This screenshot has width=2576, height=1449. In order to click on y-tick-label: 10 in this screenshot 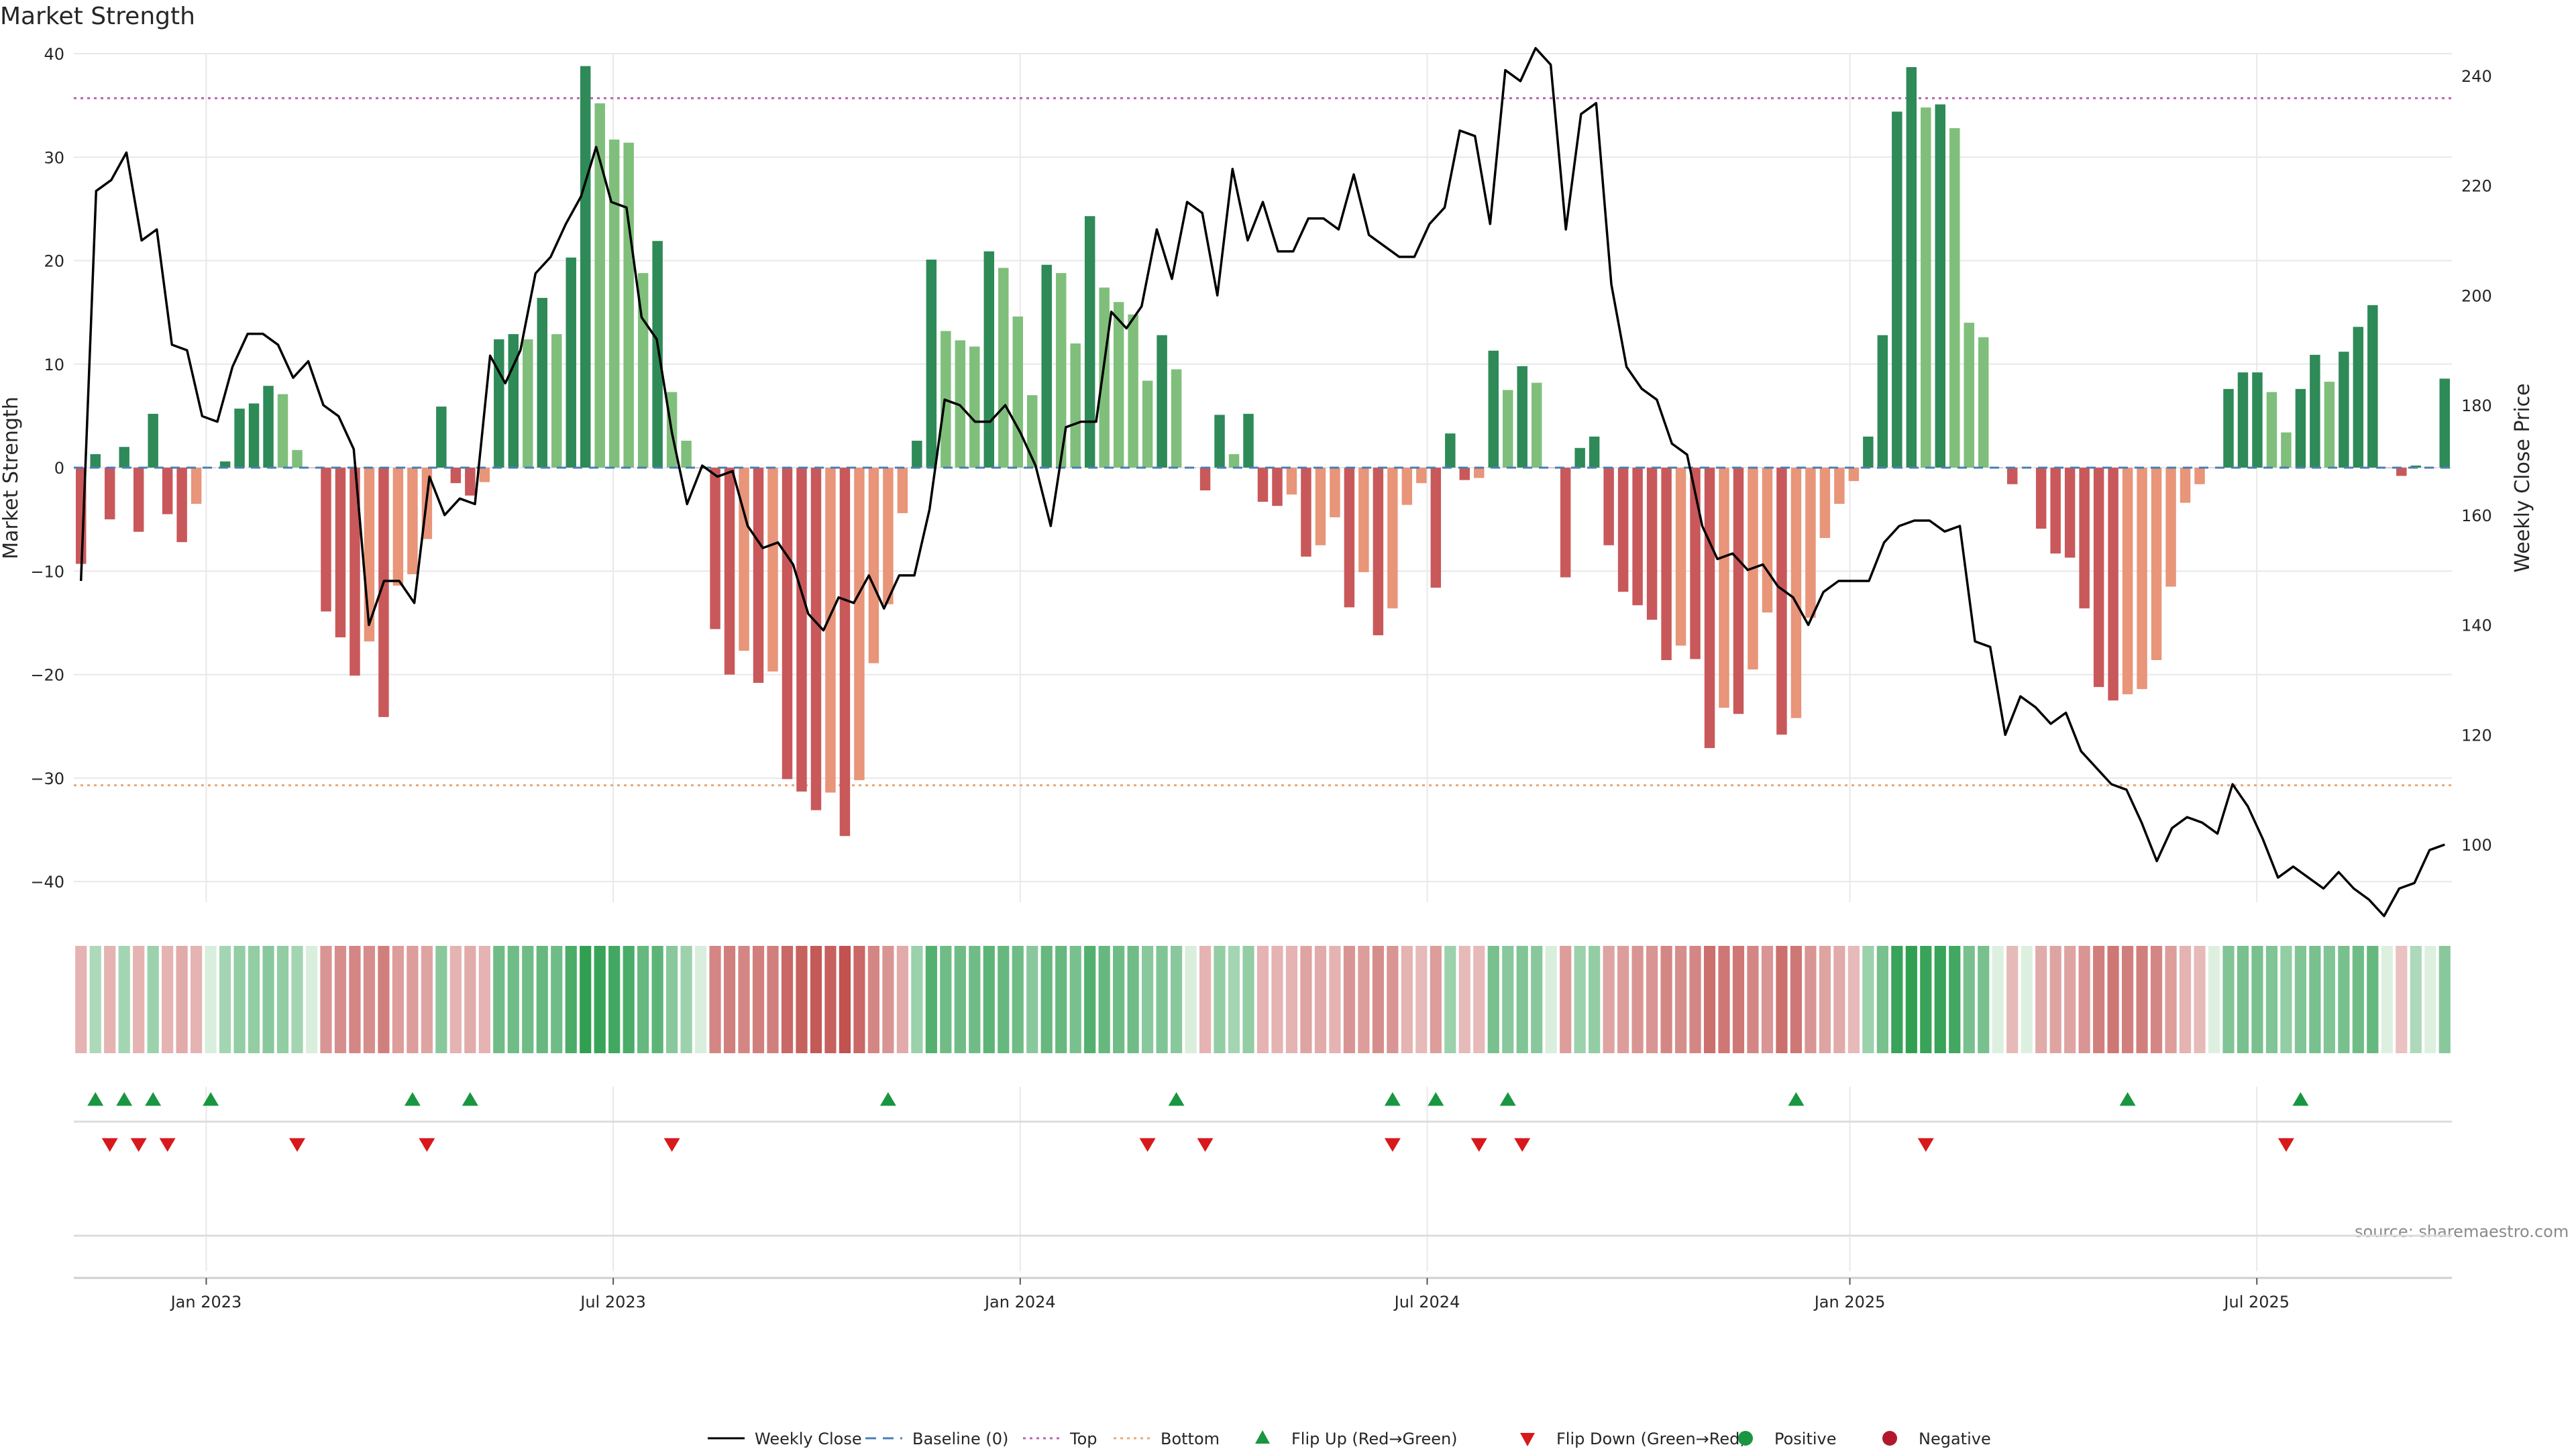, I will do `click(54, 365)`.